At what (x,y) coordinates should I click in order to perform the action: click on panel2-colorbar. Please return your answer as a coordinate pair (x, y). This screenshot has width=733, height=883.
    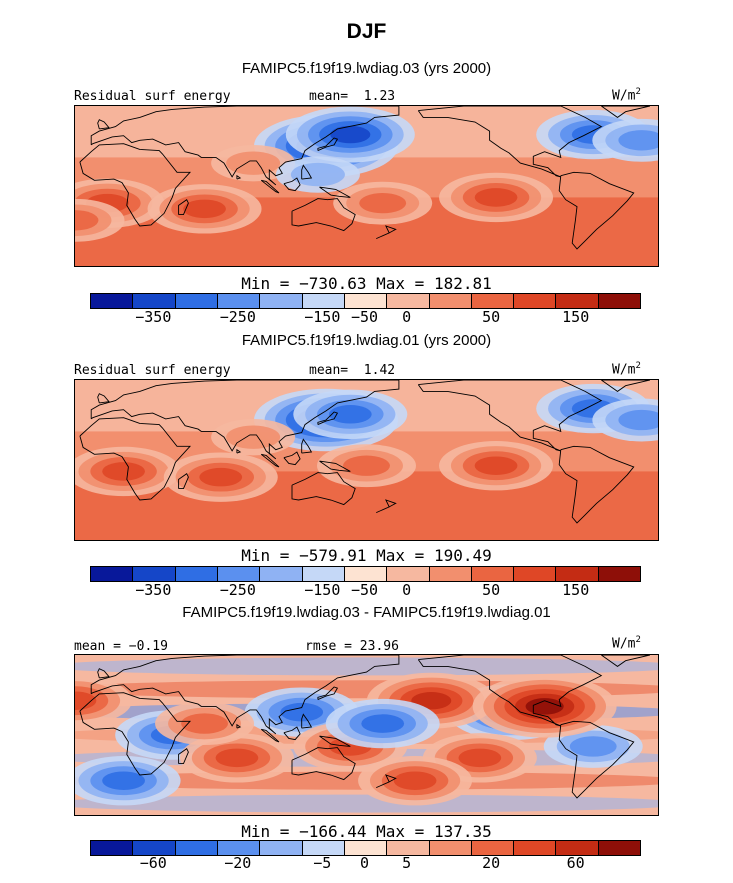
    Looking at the image, I should click on (365, 574).